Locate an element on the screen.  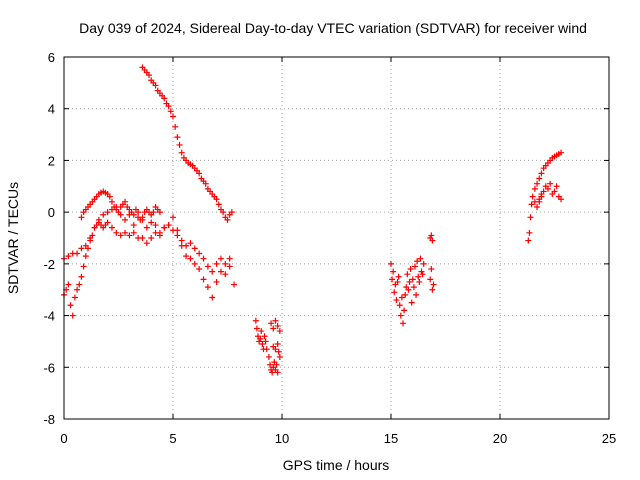
series-descending-arc is located at coordinates (187, 143).